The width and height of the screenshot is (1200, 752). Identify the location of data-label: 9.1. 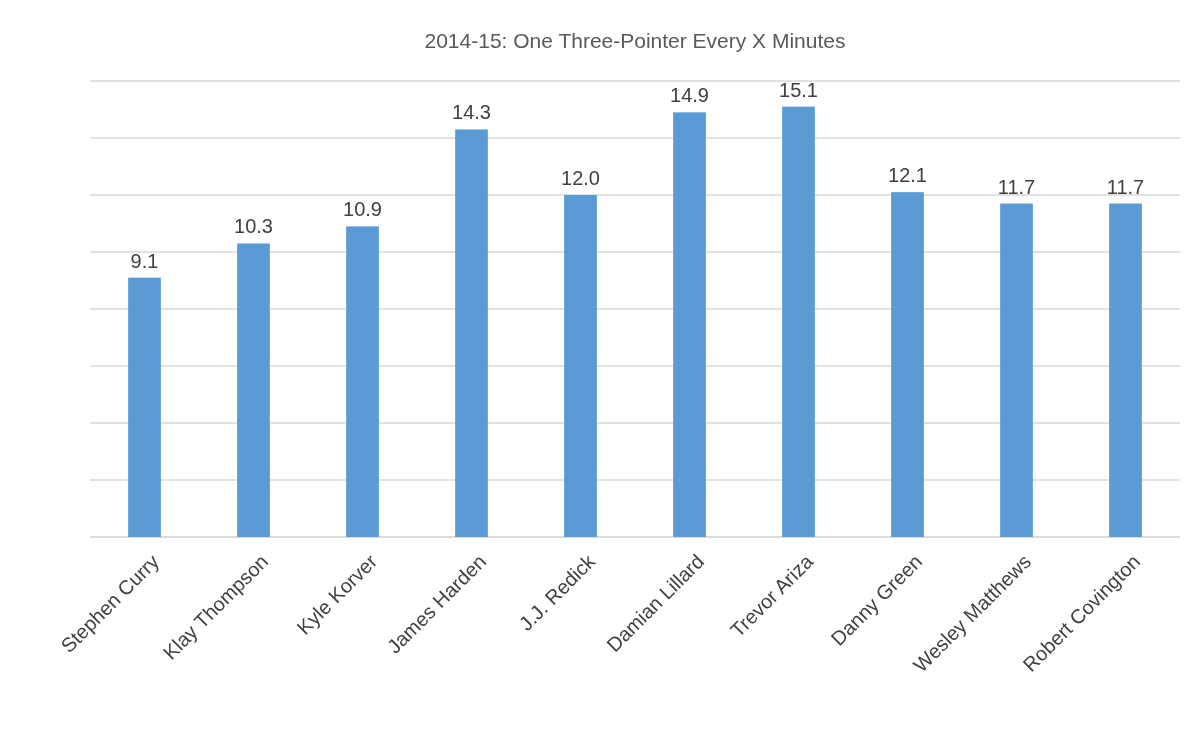
(144, 260).